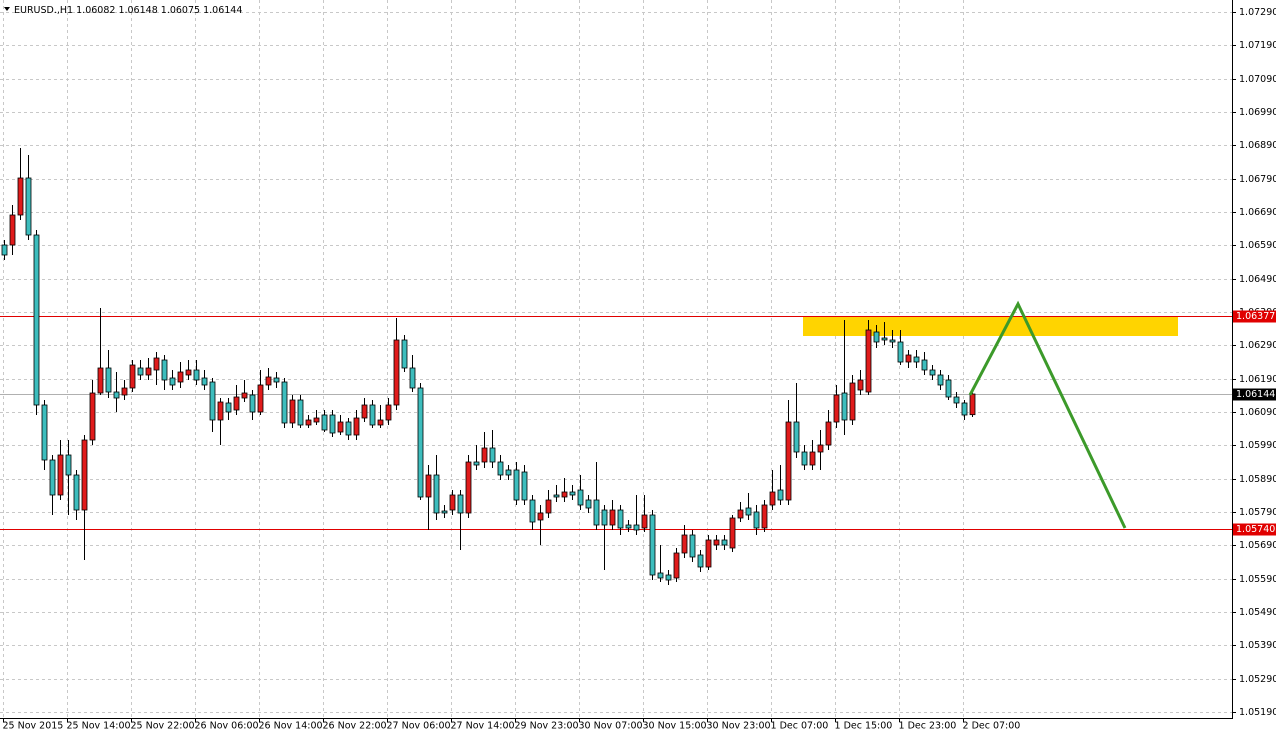 This screenshot has width=1276, height=735. Describe the element at coordinates (1257, 79) in the screenshot. I see `y-tick-label: 1.07090` at that location.